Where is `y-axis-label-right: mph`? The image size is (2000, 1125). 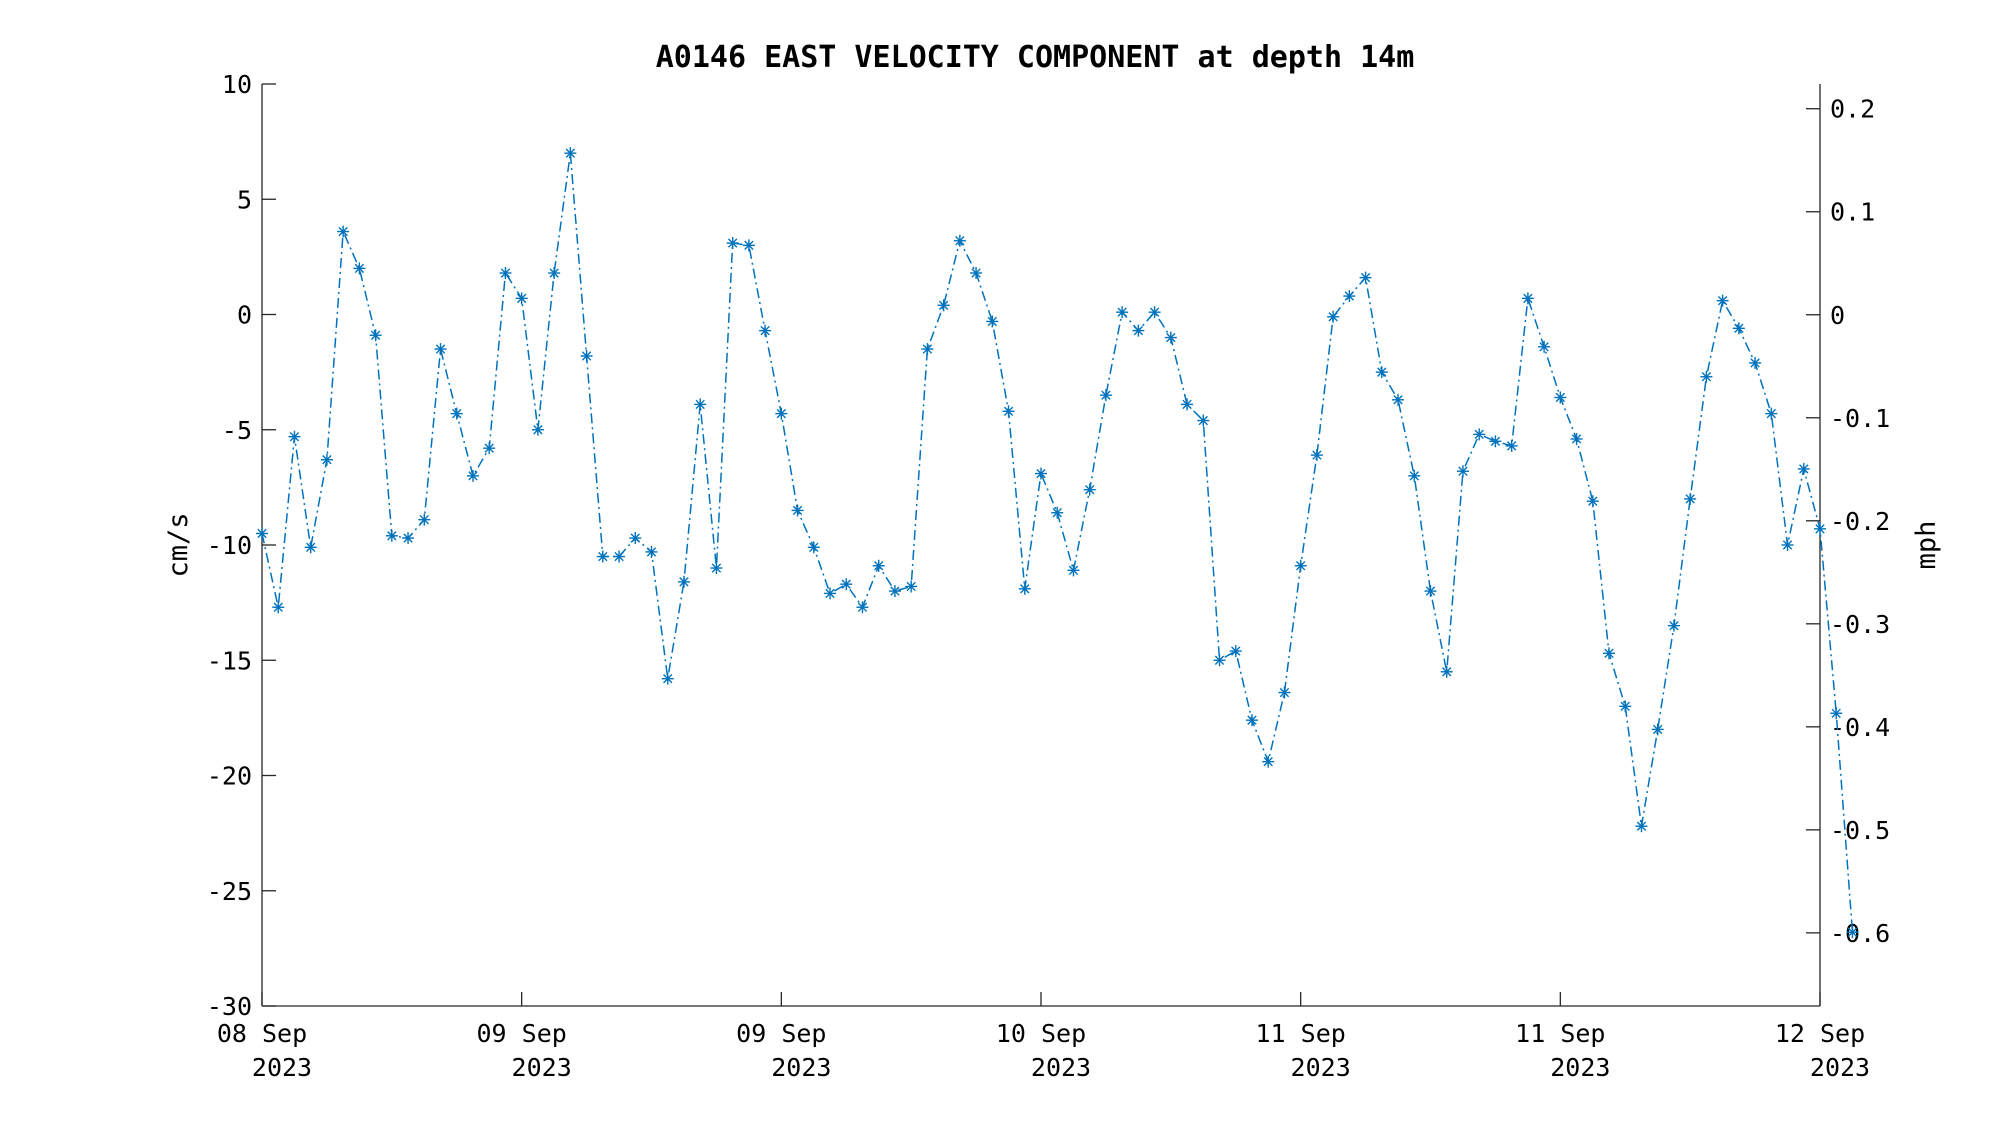
y-axis-label-right: mph is located at coordinates (1926, 545).